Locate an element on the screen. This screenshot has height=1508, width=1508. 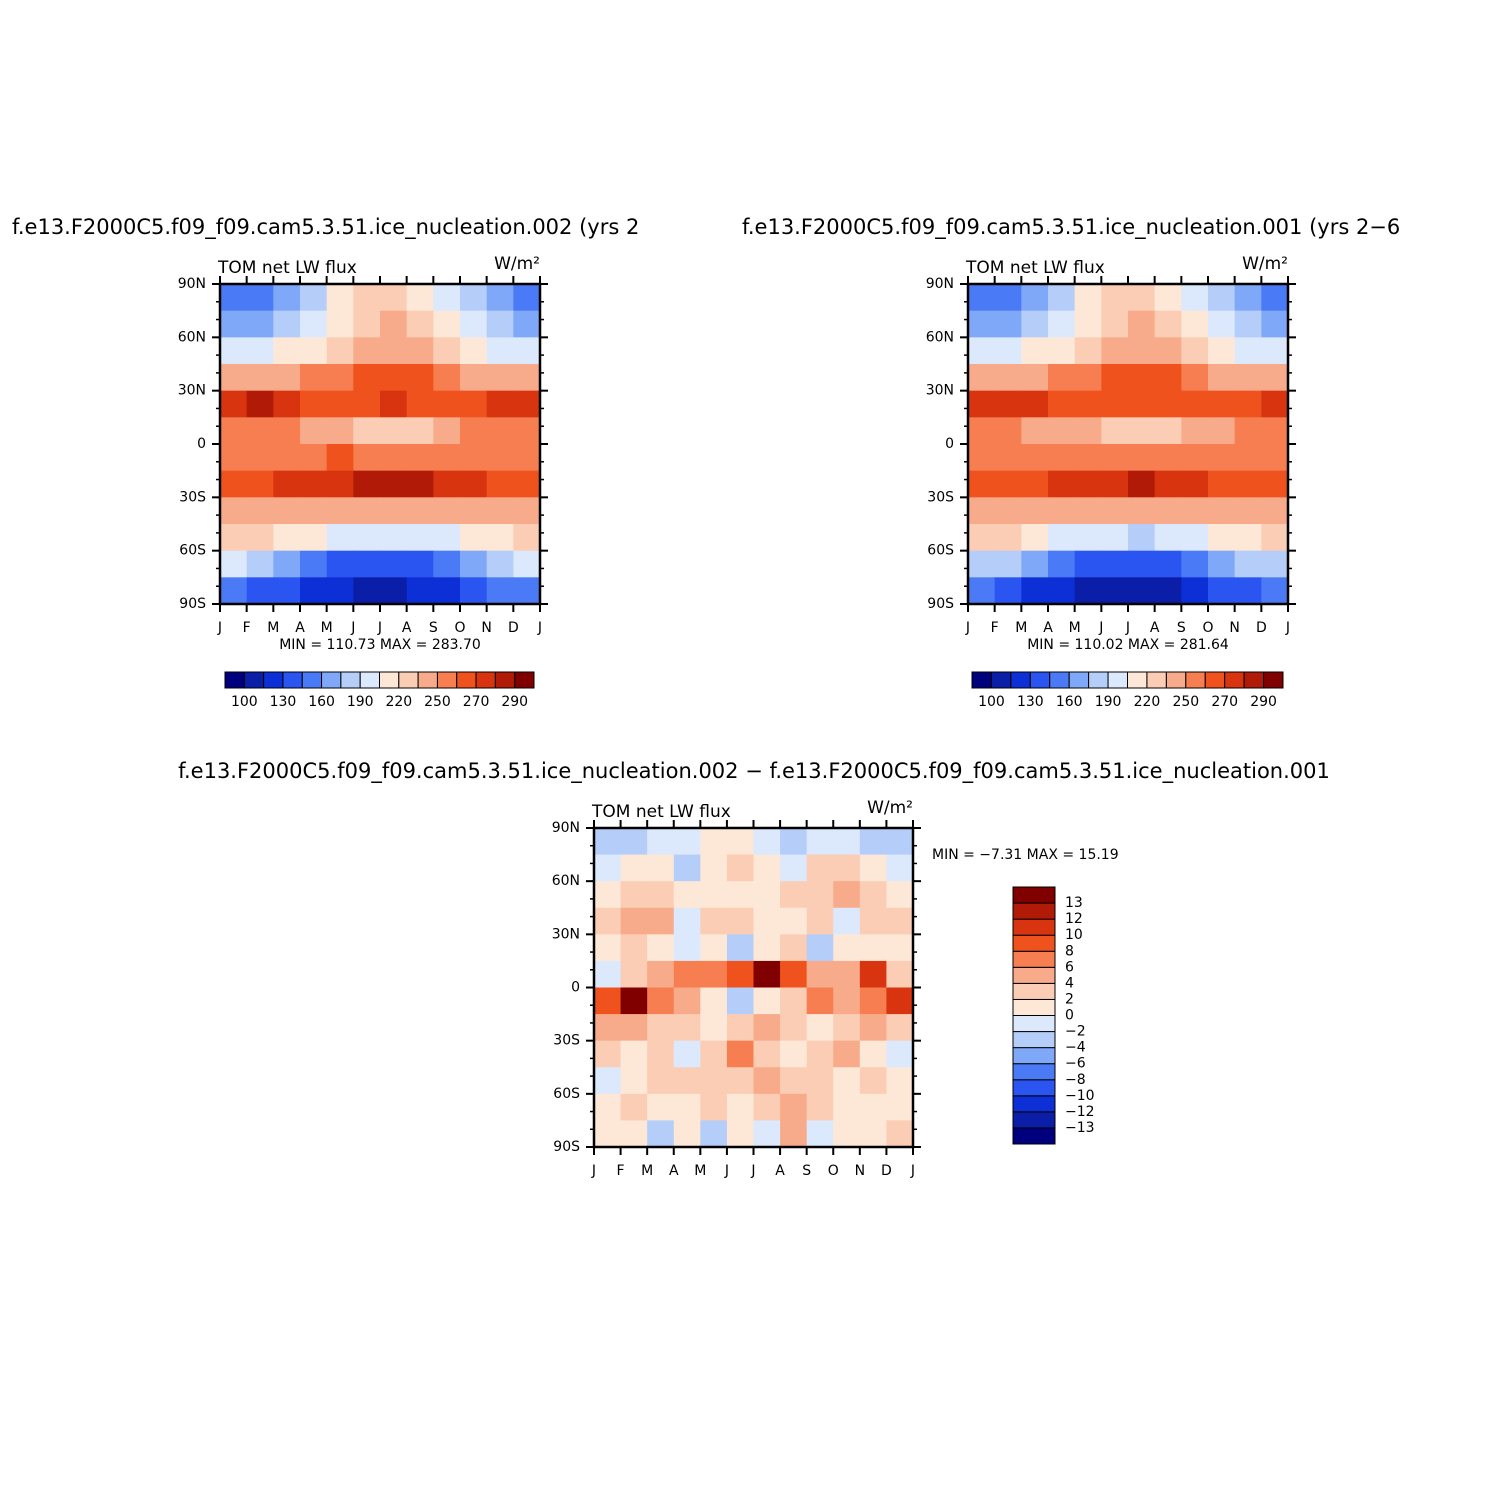
min-max: MIN = 110.02 MAX = 281.64 is located at coordinates (1128, 645).